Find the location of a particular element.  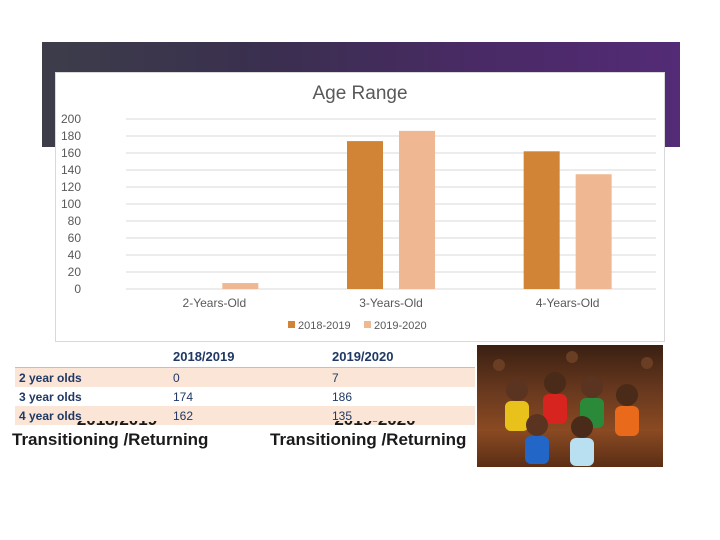

bar-2018-2019-4-Years-Old is located at coordinates (541, 220).